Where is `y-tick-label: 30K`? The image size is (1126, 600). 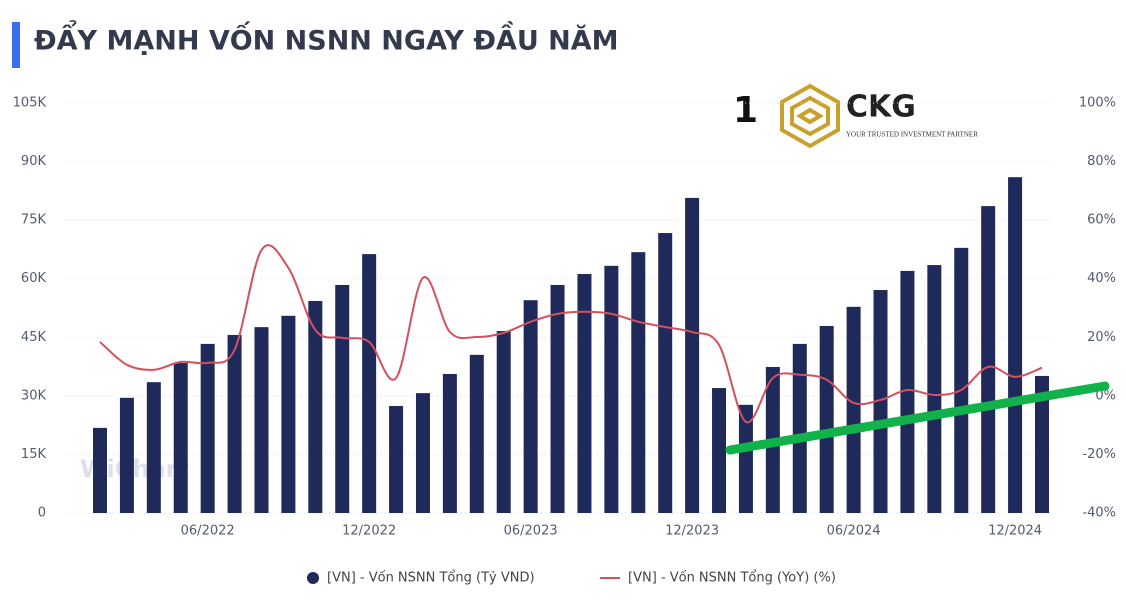
y-tick-label: 30K is located at coordinates (34, 395).